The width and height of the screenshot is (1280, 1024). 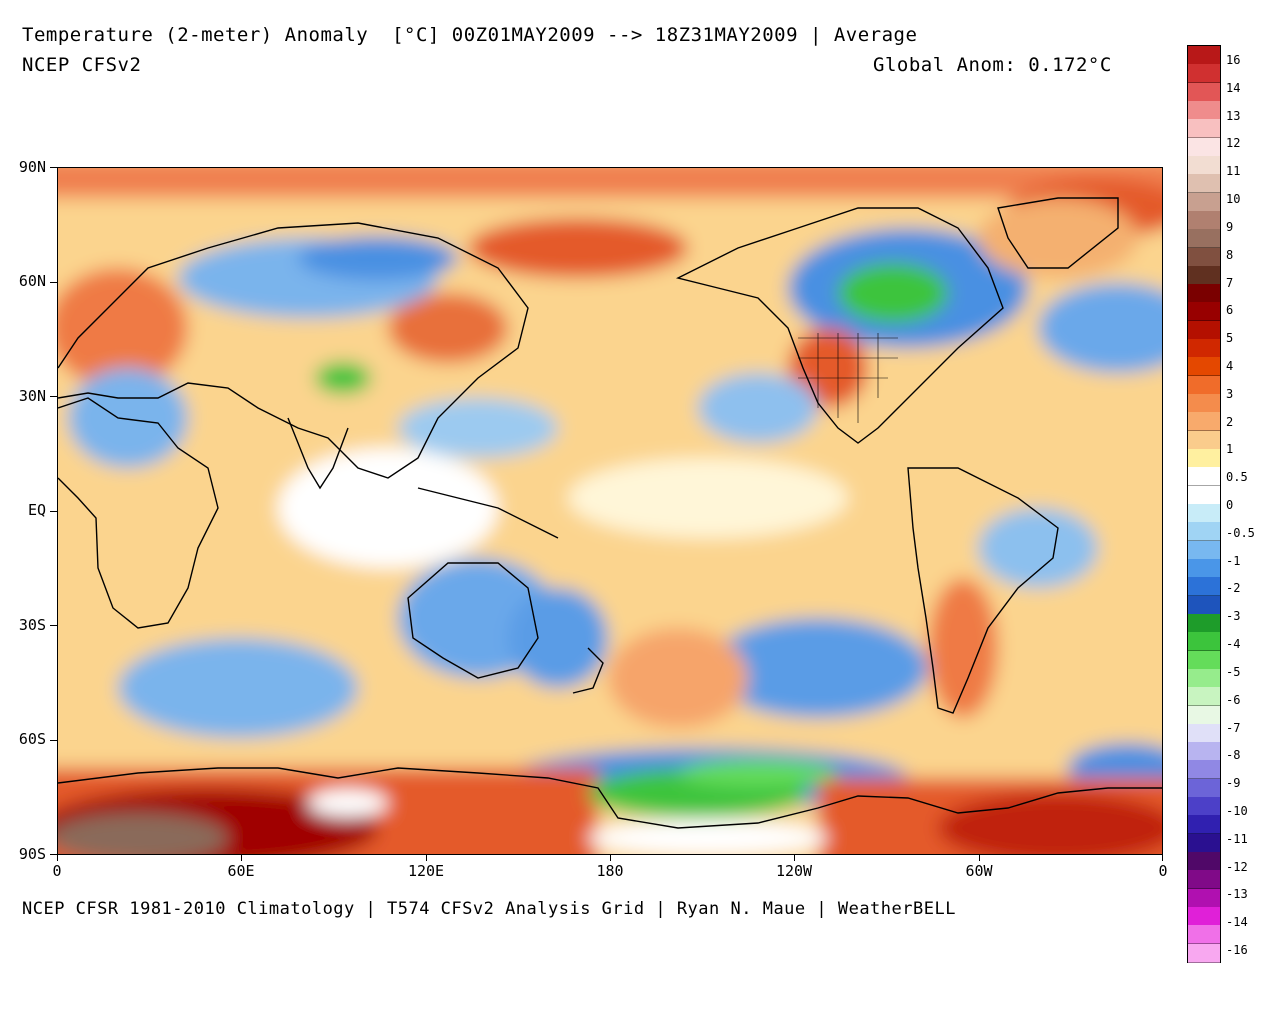 I want to click on colorbar-label: -1, so click(x=1233, y=560).